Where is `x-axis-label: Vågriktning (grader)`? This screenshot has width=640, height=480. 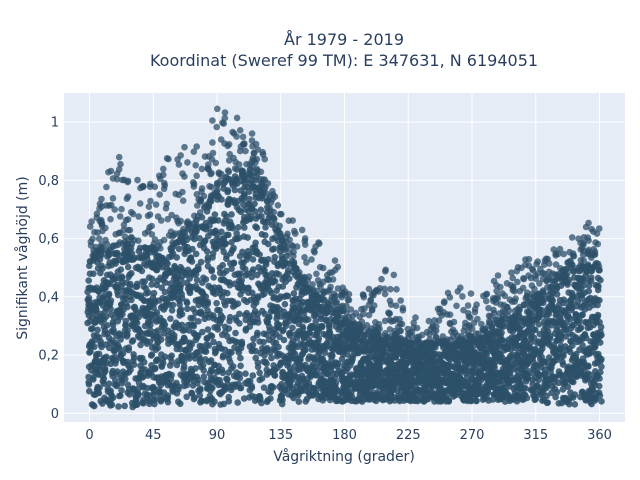 x-axis-label: Vågriktning (grader) is located at coordinates (344, 456).